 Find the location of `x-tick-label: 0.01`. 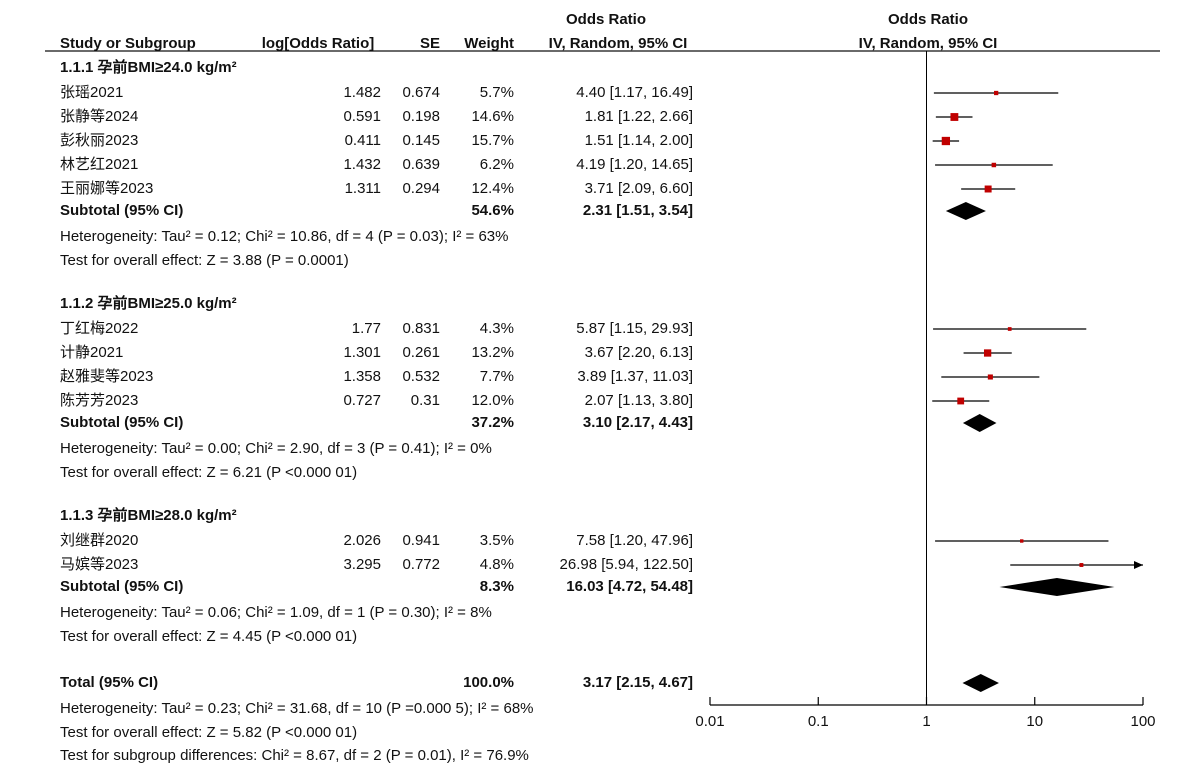

x-tick-label: 0.01 is located at coordinates (709, 721).